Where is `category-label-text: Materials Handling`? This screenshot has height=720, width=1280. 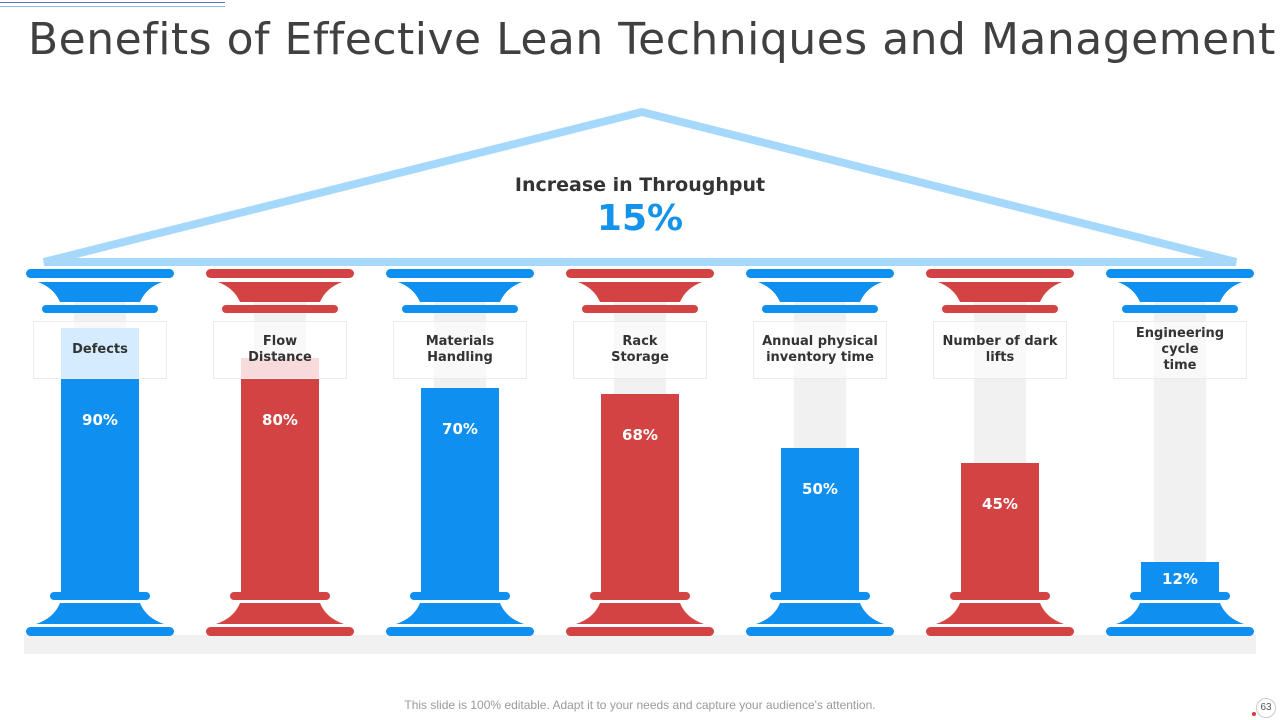
category-label-text: Materials Handling is located at coordinates (460, 349).